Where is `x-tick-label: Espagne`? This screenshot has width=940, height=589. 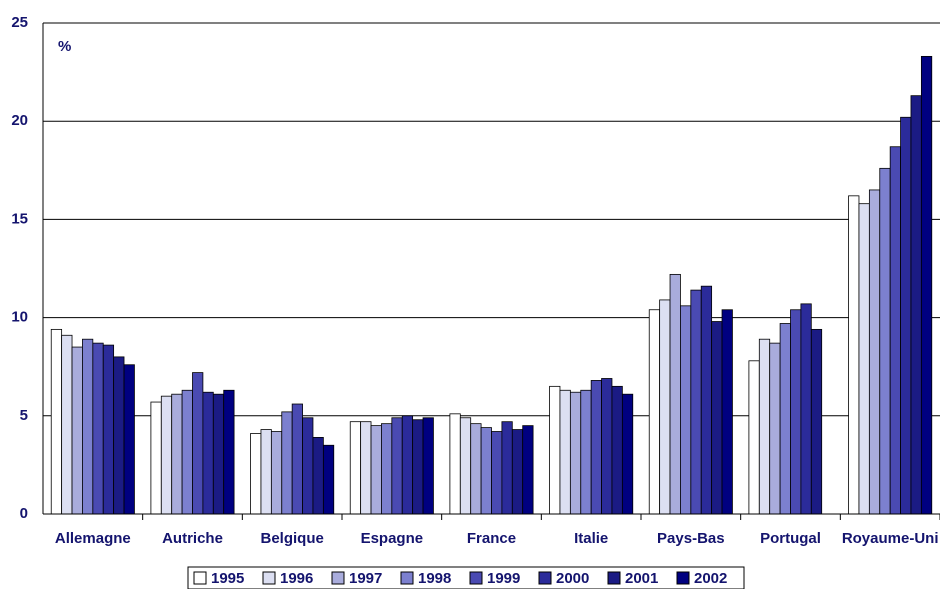 x-tick-label: Espagne is located at coordinates (392, 538).